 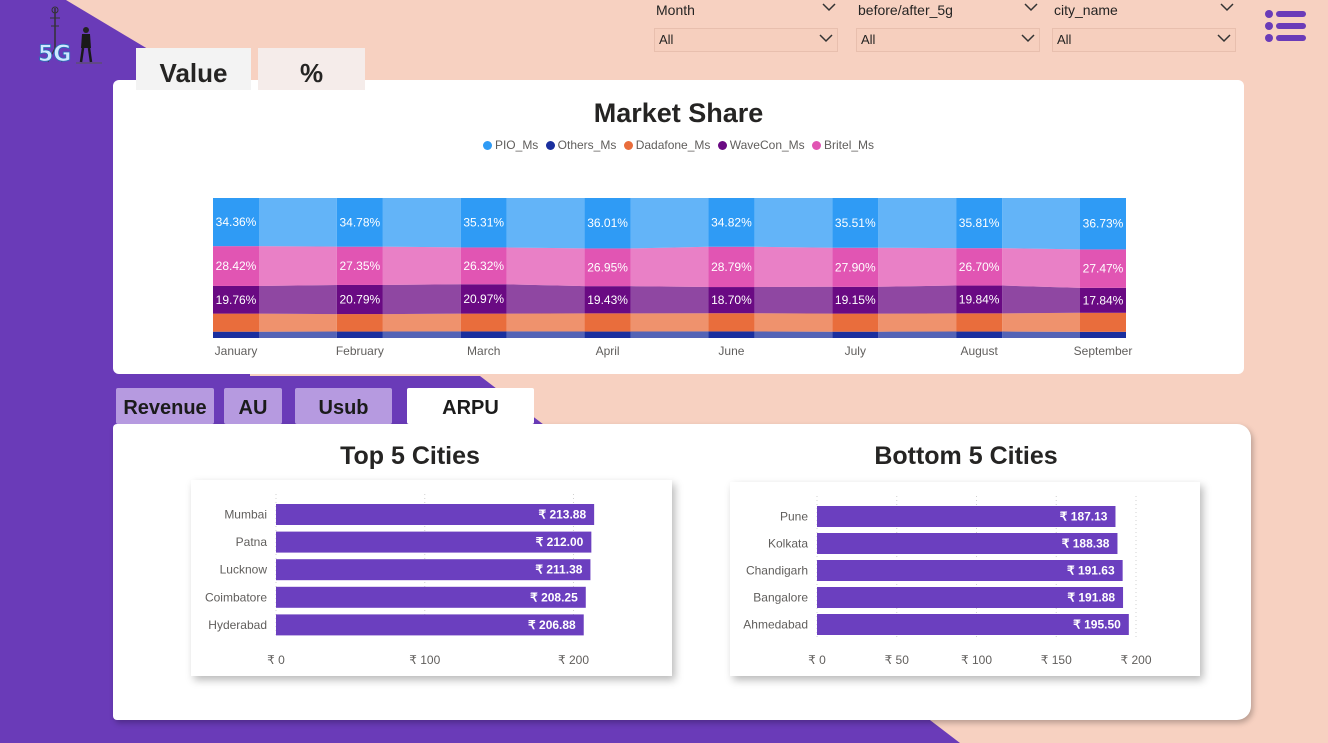 What do you see at coordinates (245, 515) in the screenshot?
I see `y-category-label: Mumbai` at bounding box center [245, 515].